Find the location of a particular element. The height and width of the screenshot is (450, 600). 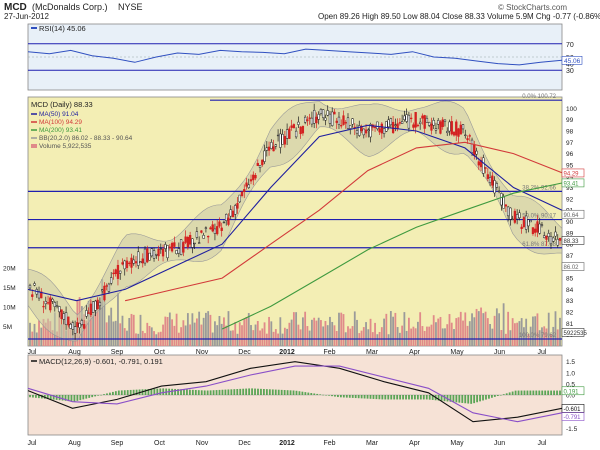

rsi-tick-label: 30 is located at coordinates (570, 71).